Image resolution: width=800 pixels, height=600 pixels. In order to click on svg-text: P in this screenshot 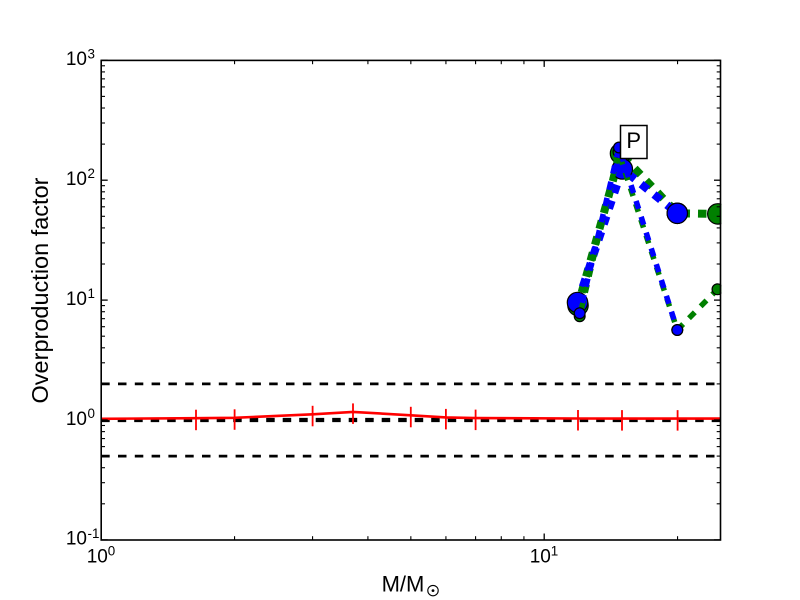, I will do `click(633, 140)`.